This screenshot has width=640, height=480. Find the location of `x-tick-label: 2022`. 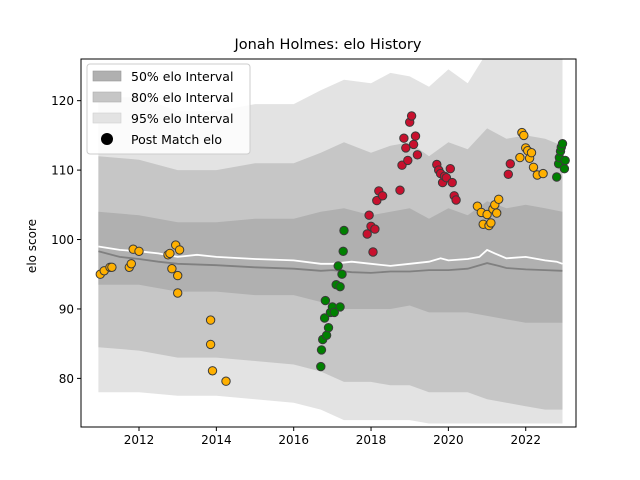

x-tick-label: 2022 is located at coordinates (525, 440).